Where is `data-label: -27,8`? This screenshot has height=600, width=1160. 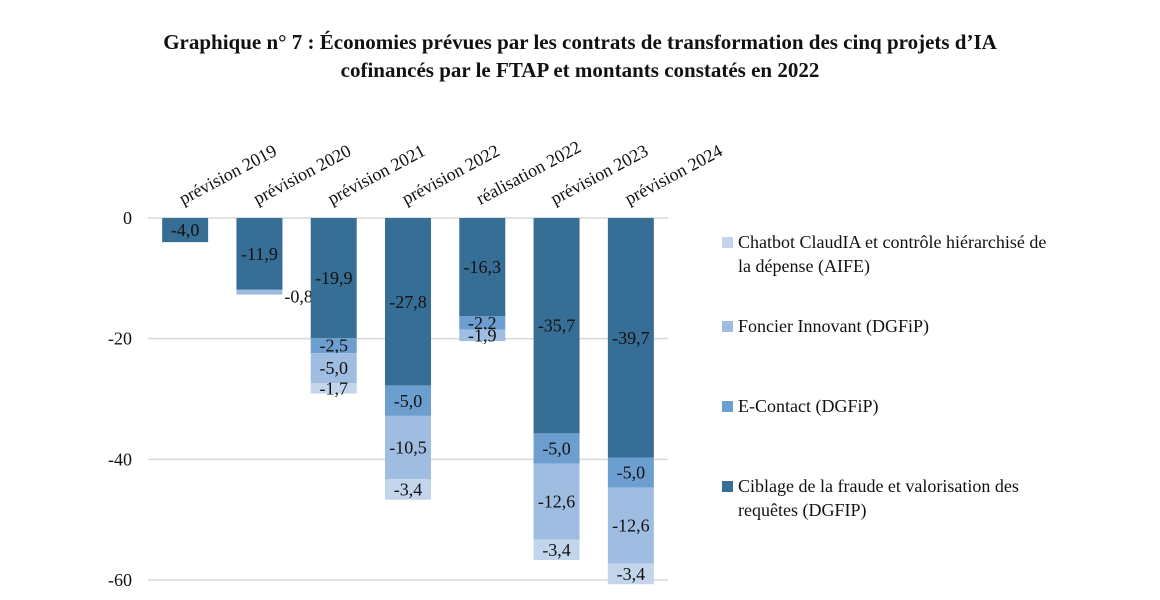 data-label: -27,8 is located at coordinates (408, 302).